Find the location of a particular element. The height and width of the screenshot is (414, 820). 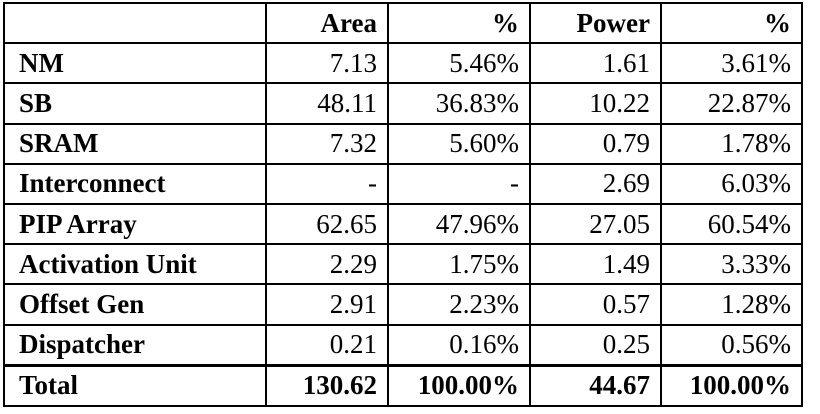

table-row: Offset Gen 2.91 2.23% 0.57 1.28% is located at coordinates (403, 304).